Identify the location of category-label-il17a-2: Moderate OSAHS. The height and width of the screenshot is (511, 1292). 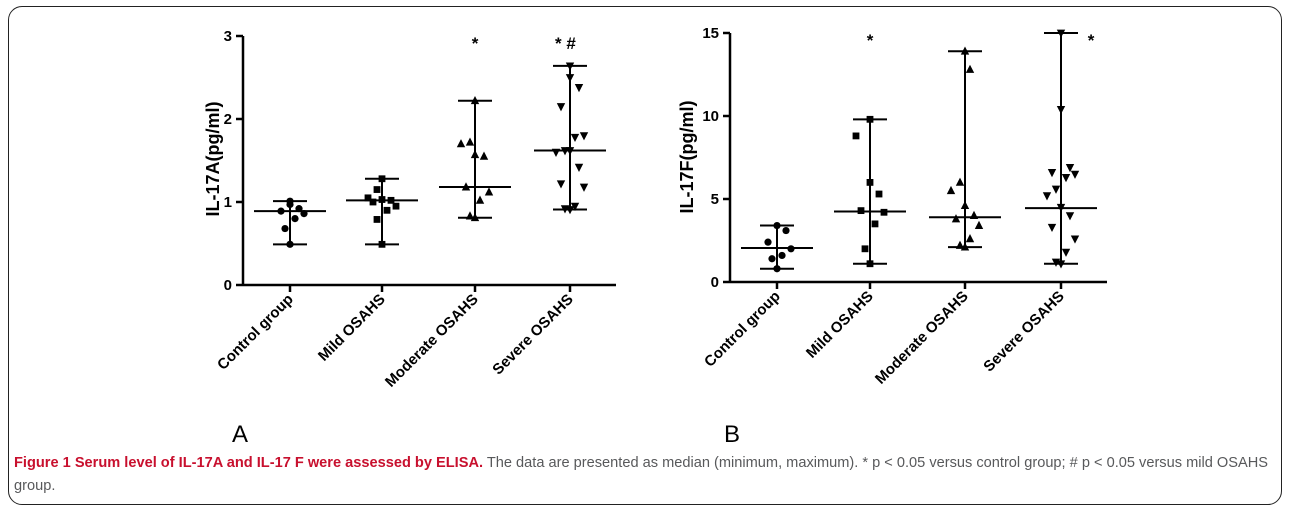
(432, 341).